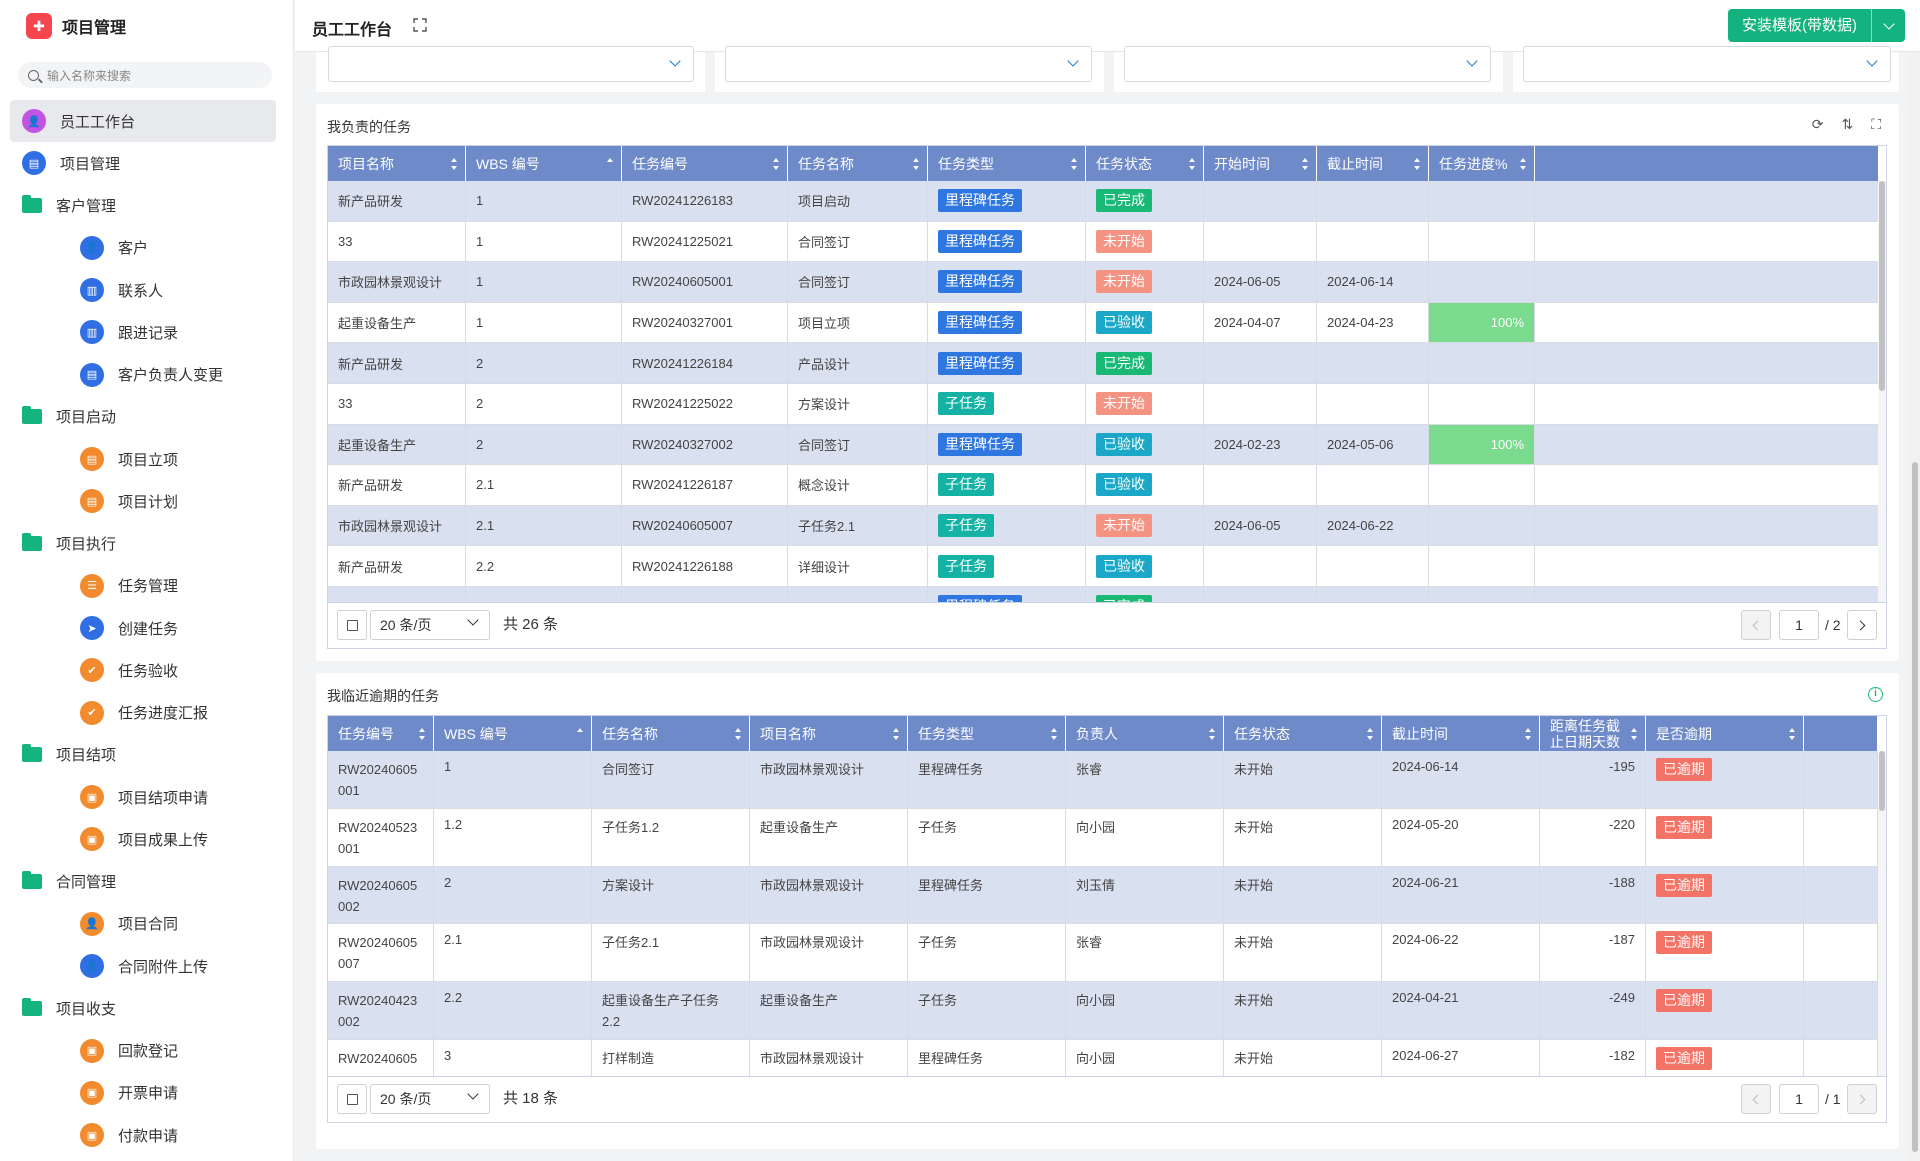  What do you see at coordinates (114, 248) in the screenshot?
I see `sidebar-item: 👤 客户` at bounding box center [114, 248].